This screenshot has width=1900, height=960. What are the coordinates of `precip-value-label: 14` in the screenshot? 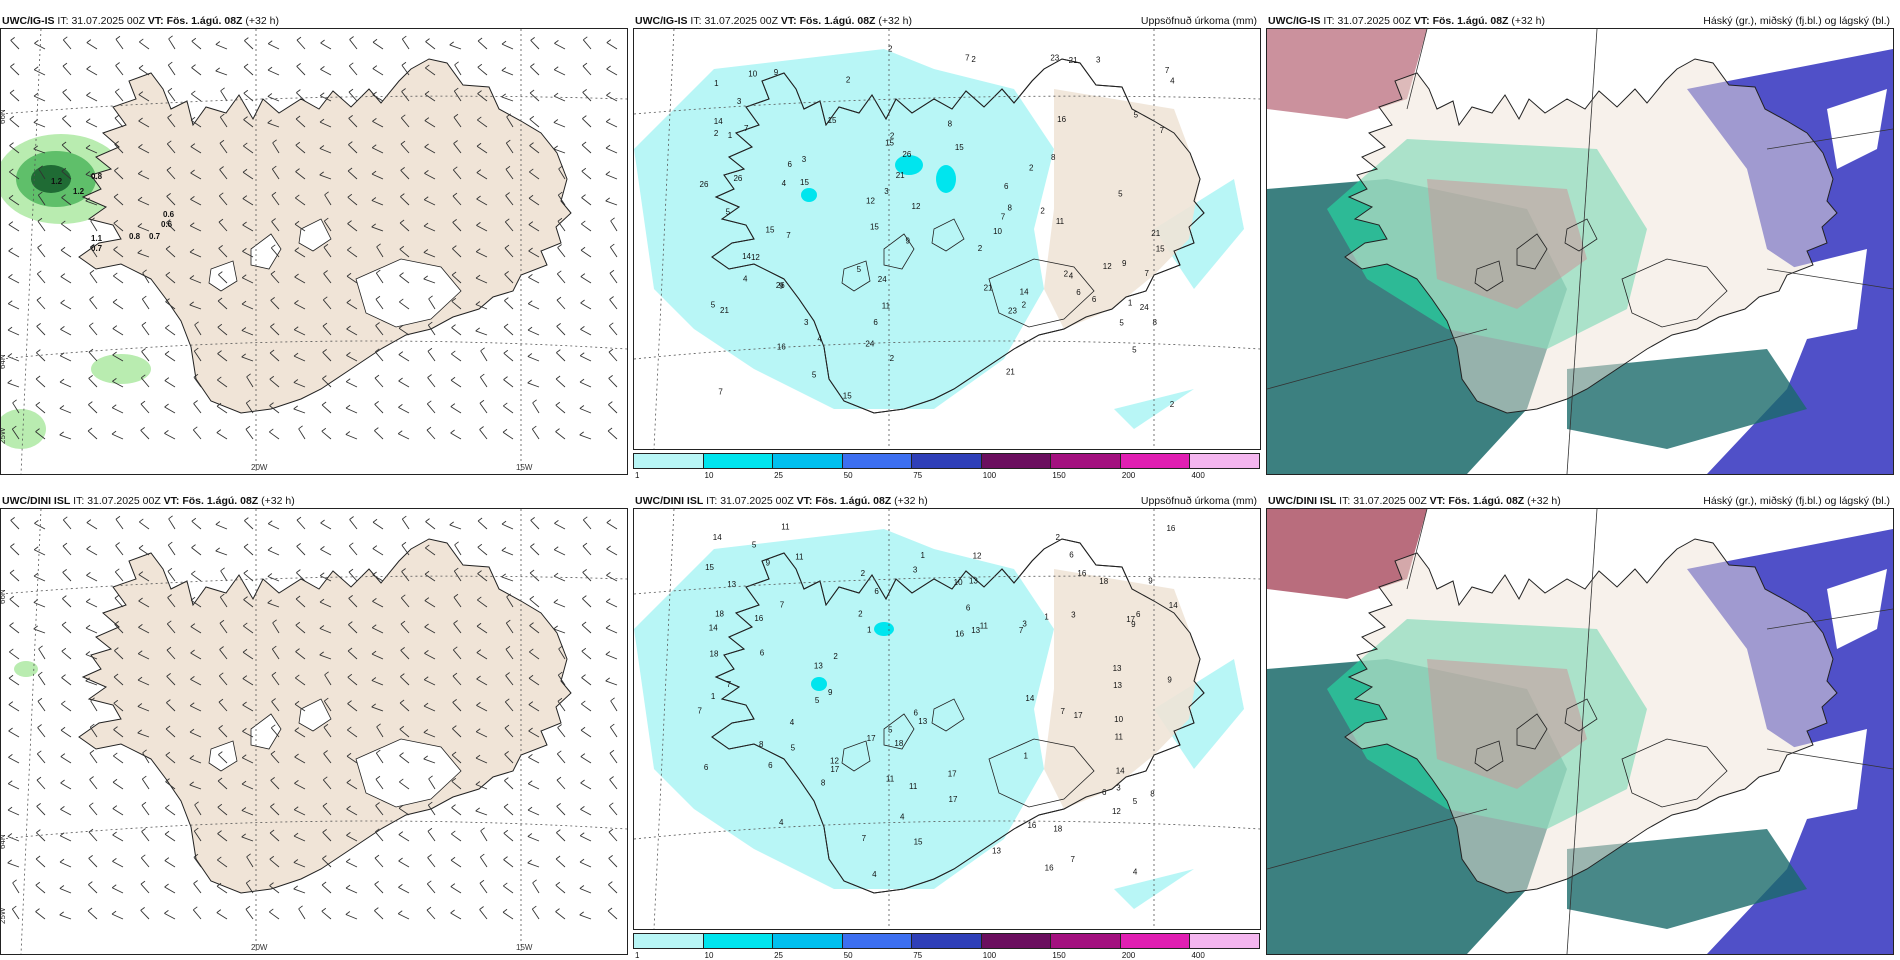 It's located at (717, 537).